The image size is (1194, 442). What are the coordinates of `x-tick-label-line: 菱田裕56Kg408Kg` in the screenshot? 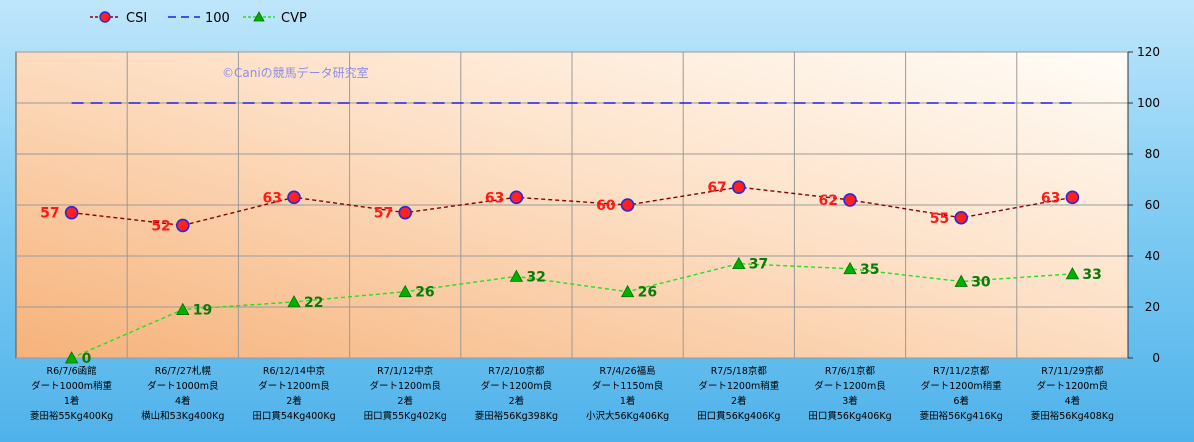 It's located at (1072, 416).